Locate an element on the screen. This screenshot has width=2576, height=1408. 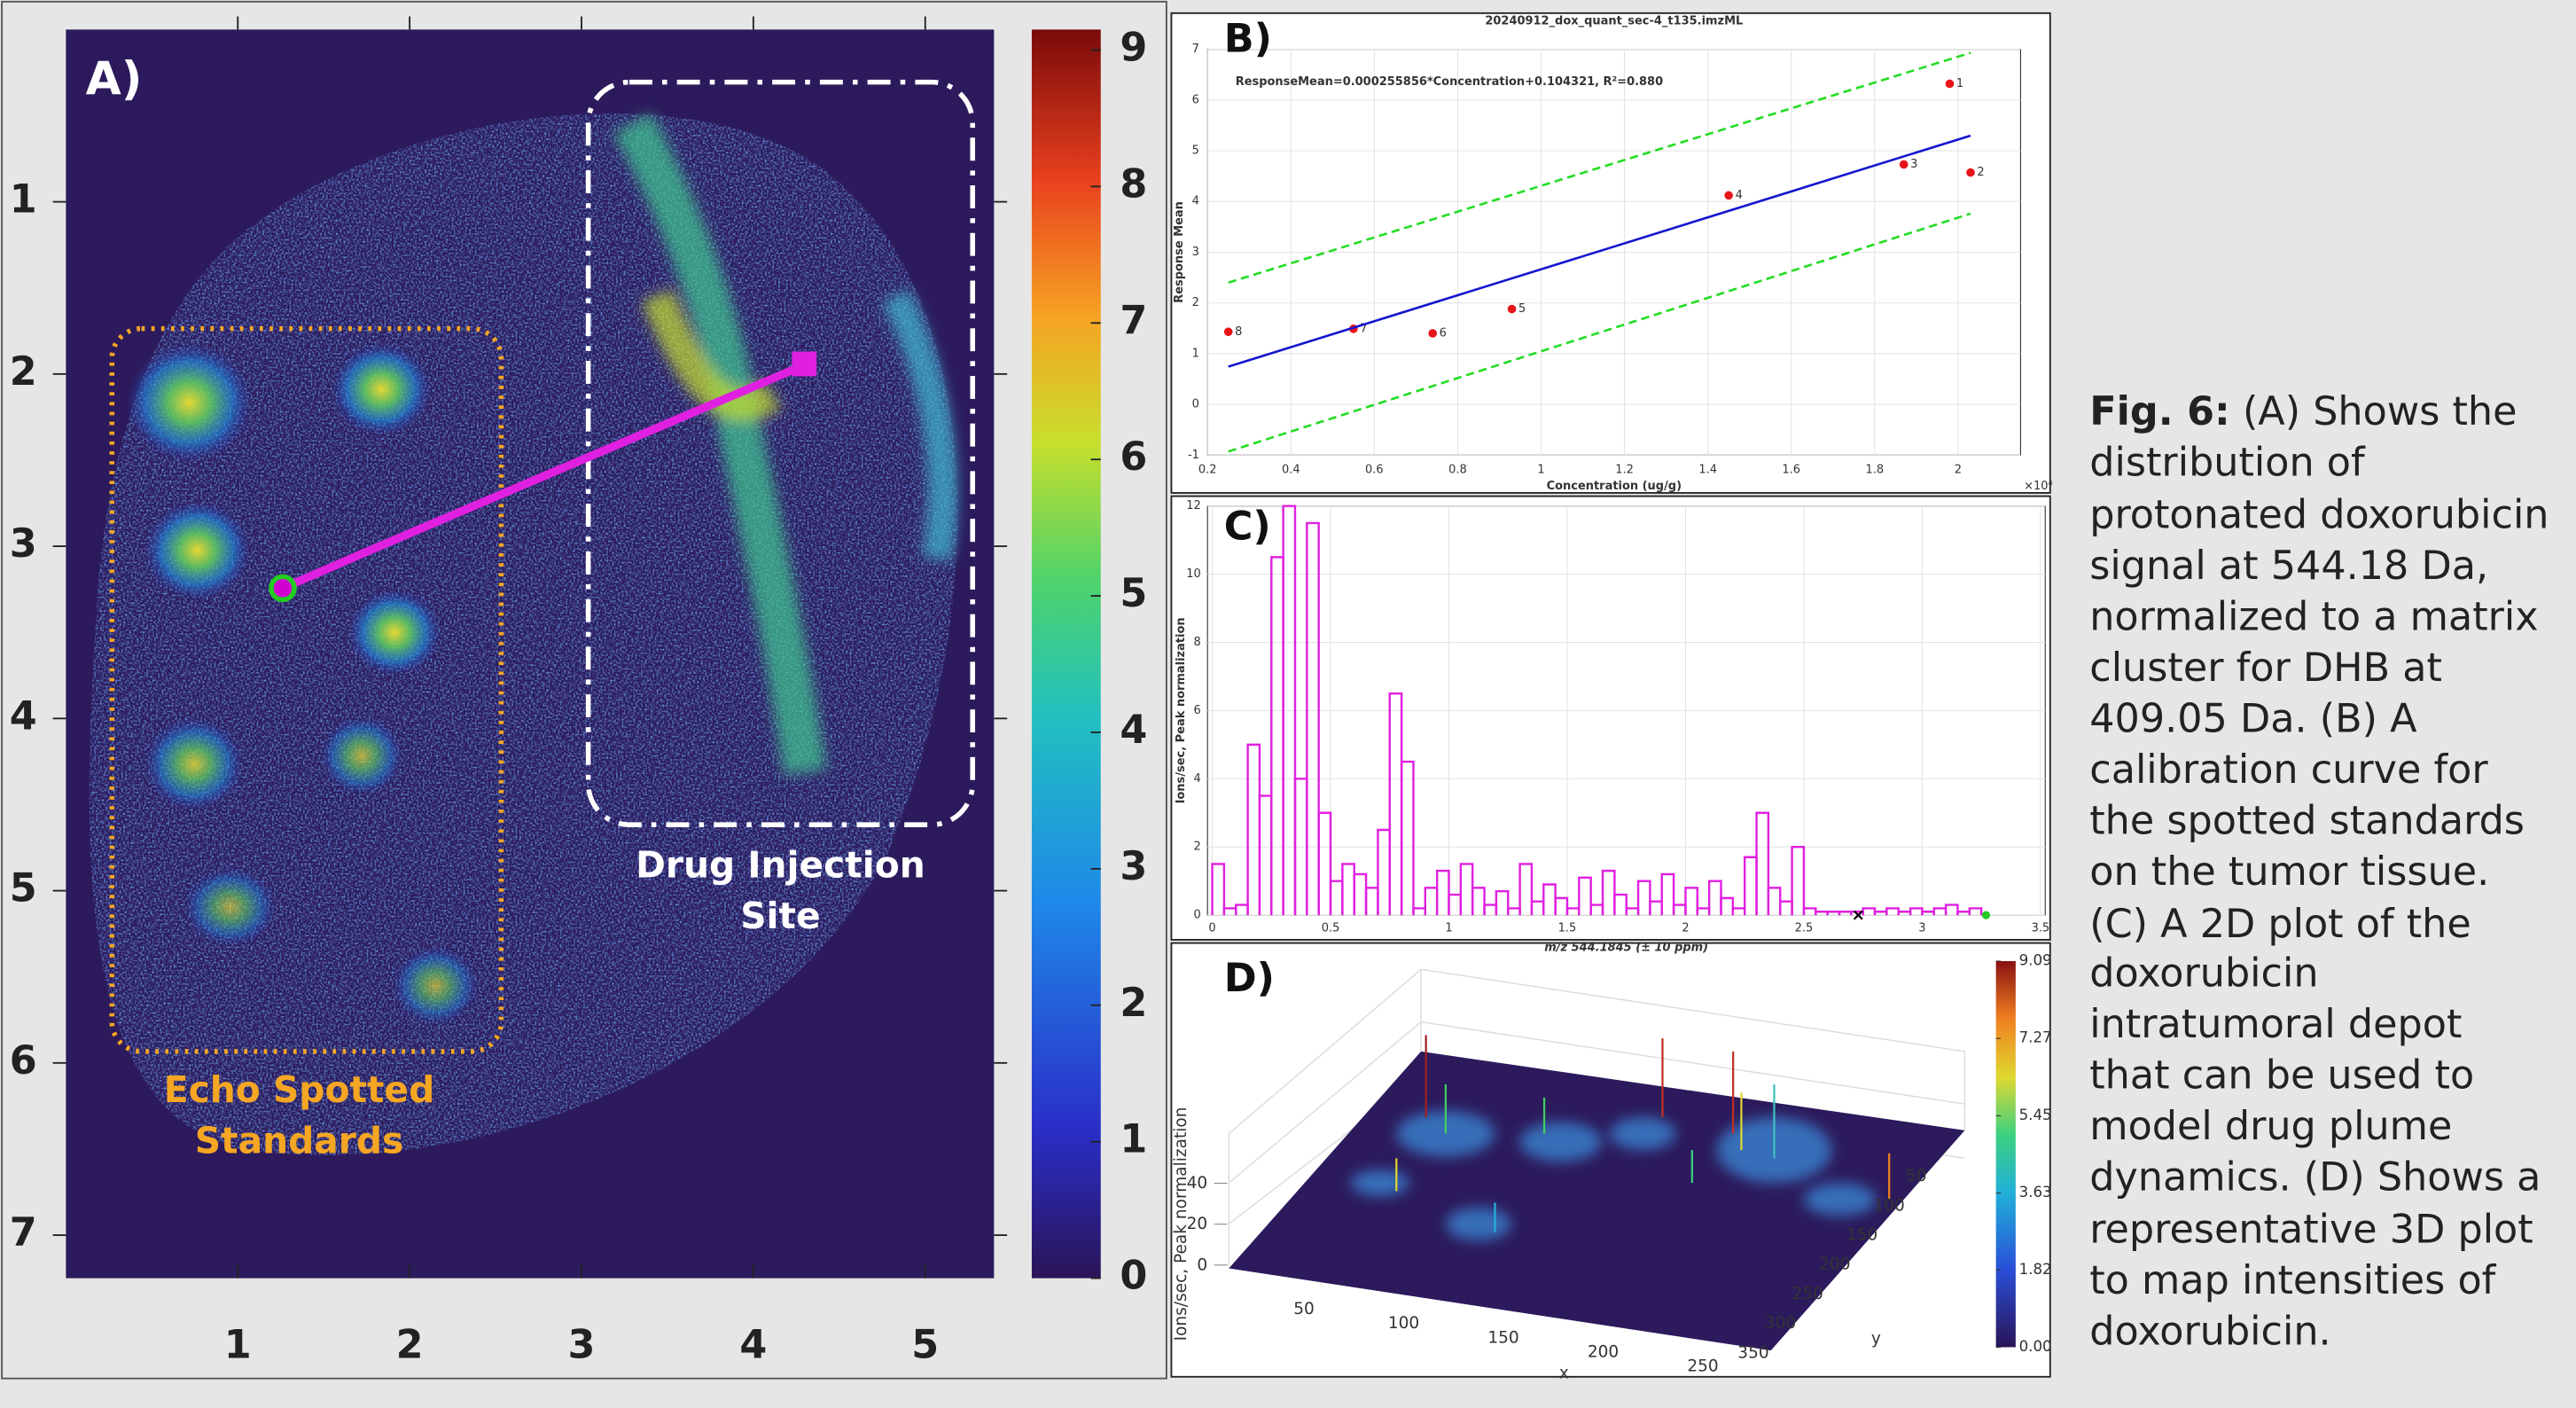
caption-line: representative 3D plot is located at coordinates (2311, 1230).